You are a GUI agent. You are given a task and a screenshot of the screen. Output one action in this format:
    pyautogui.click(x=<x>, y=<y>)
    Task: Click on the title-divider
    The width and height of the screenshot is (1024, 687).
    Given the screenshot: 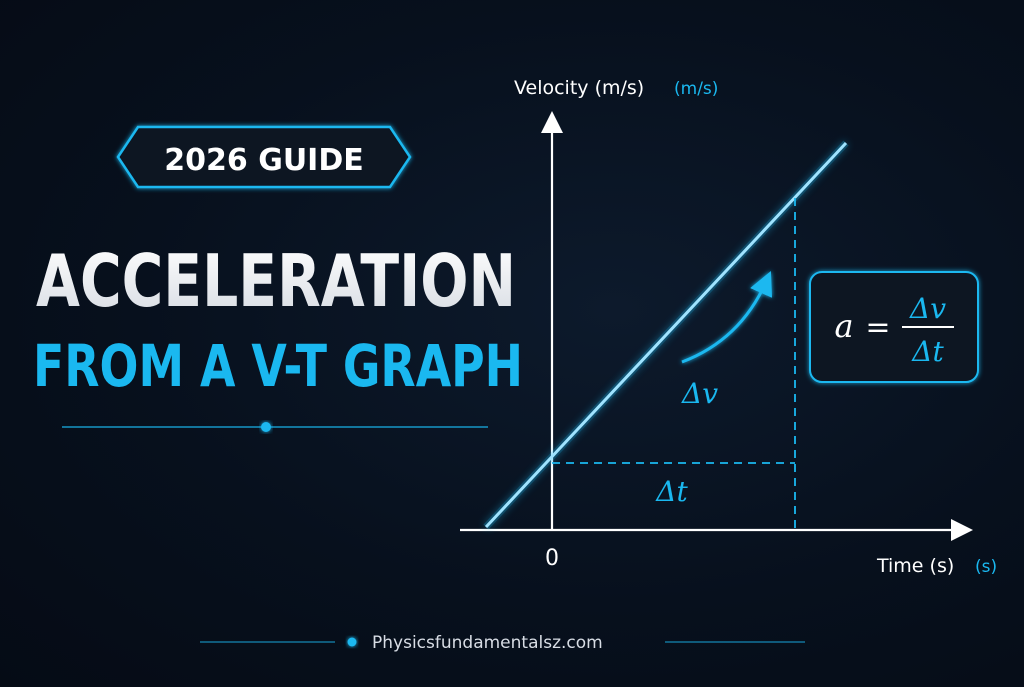 What is the action you would take?
    pyautogui.click(x=275, y=427)
    